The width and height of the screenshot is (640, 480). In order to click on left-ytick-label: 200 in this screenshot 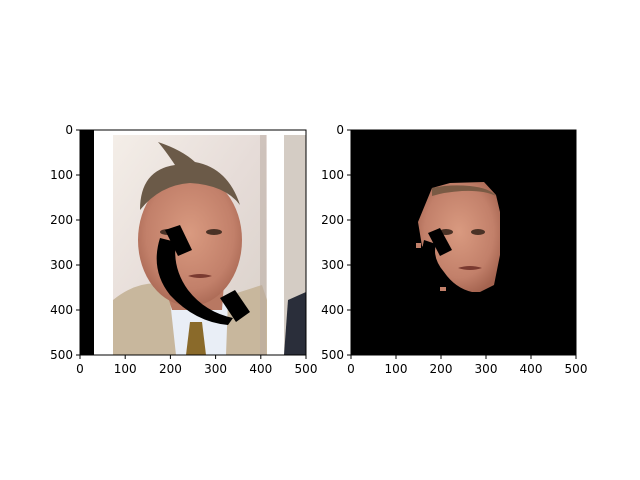, I will do `click(61, 220)`.